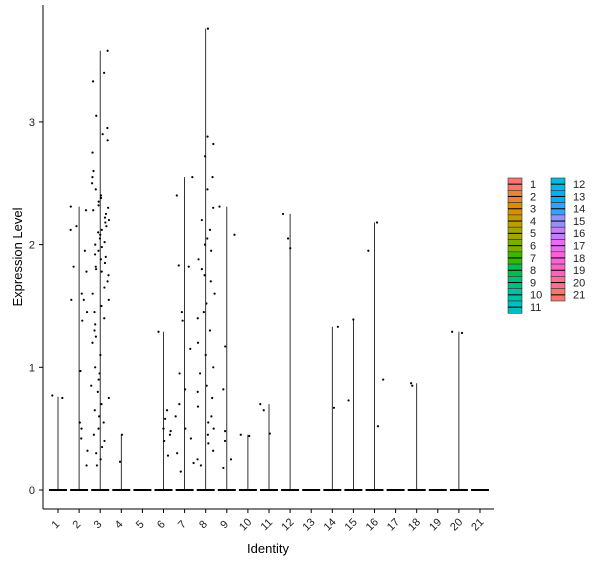 This screenshot has height=568, width=600. Describe the element at coordinates (567, 233) in the screenshot. I see `legend-item-16: 16` at that location.